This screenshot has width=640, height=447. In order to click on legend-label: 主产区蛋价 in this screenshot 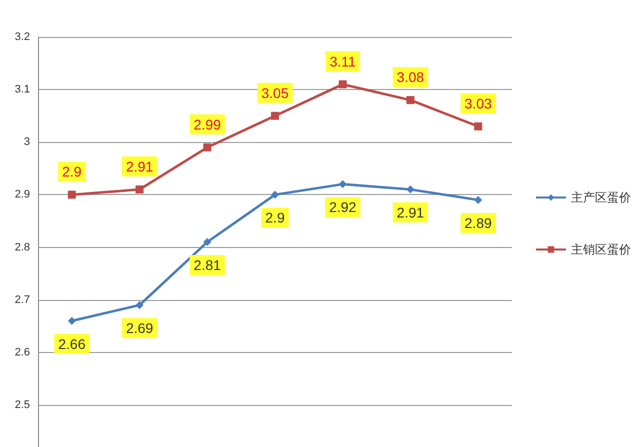, I will do `click(601, 197)`.